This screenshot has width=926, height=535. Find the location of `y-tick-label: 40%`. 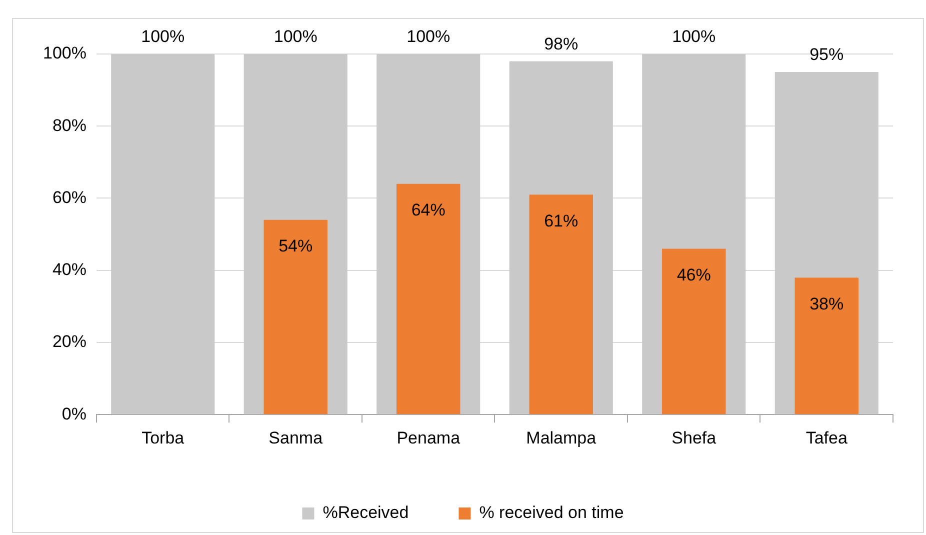

y-tick-label: 40% is located at coordinates (69, 270).